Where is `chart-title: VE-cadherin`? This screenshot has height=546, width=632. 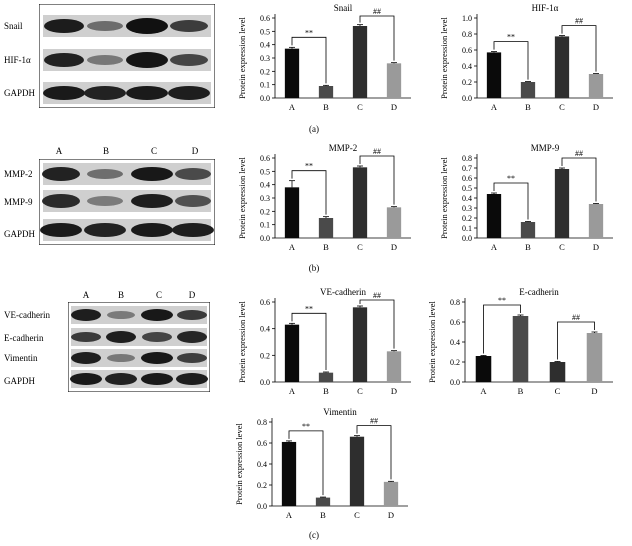
chart-title: VE-cadherin is located at coordinates (343, 292).